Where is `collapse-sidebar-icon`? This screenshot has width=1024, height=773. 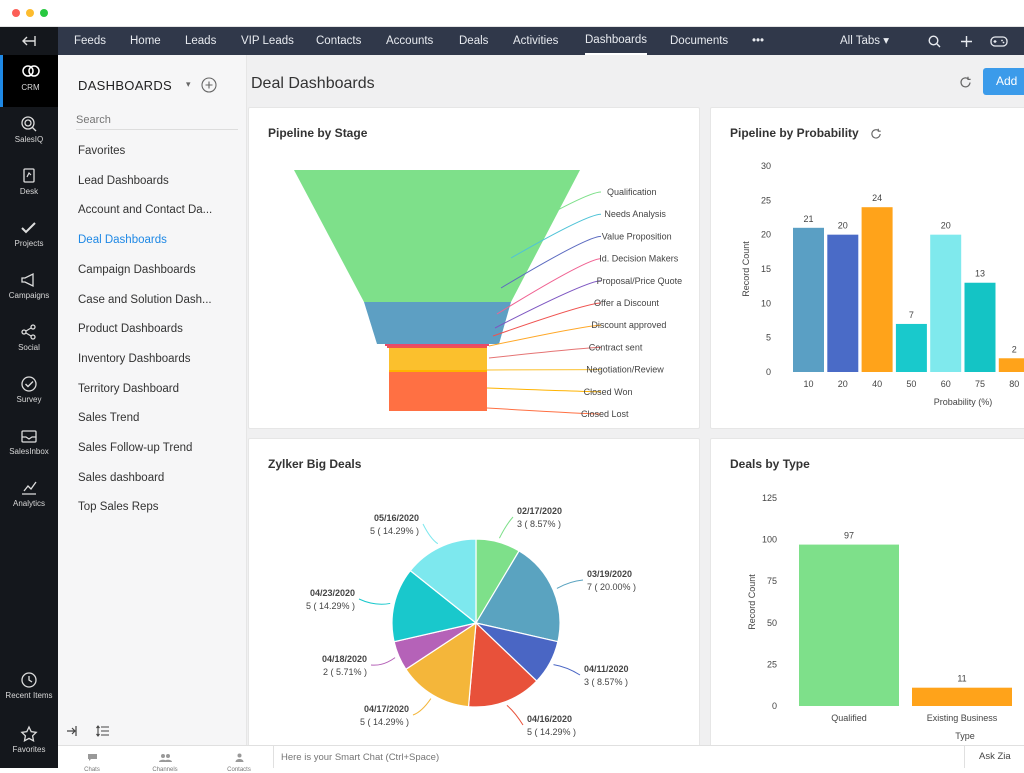
collapse-sidebar-icon is located at coordinates (72, 731).